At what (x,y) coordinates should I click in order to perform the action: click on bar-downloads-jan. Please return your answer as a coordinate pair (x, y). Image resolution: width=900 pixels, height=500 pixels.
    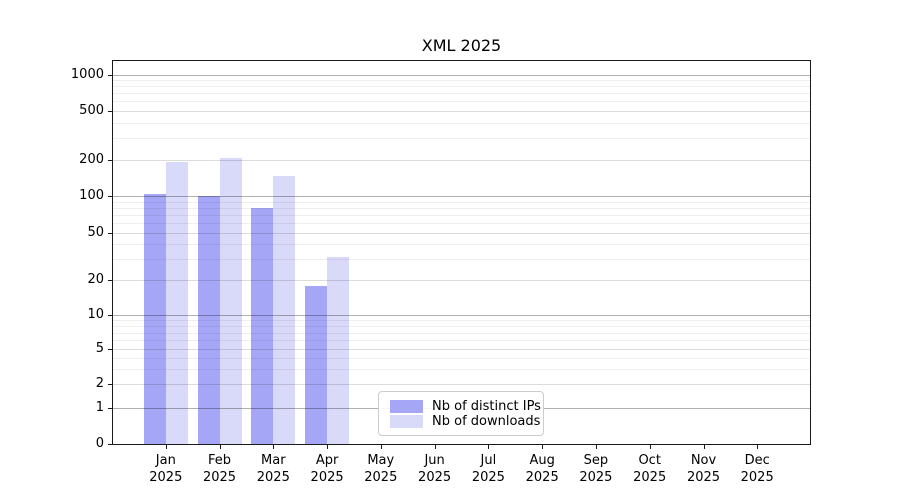
    Looking at the image, I should click on (176, 302).